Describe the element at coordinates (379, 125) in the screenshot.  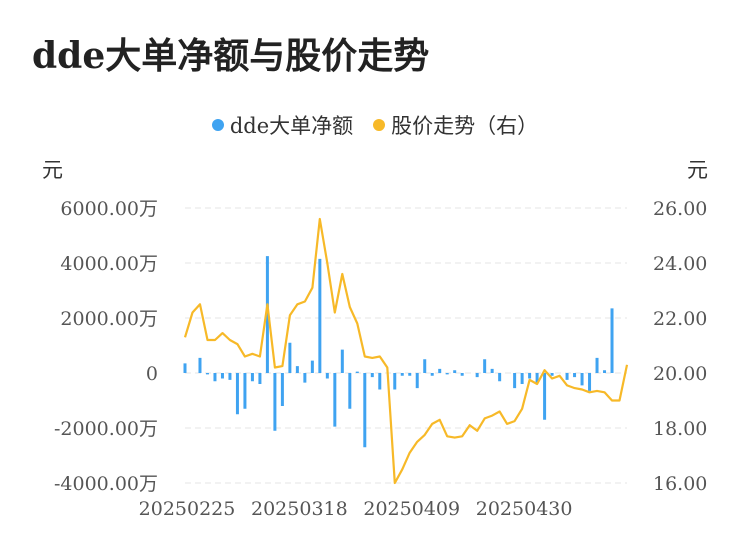
I see `legend-dot-price` at that location.